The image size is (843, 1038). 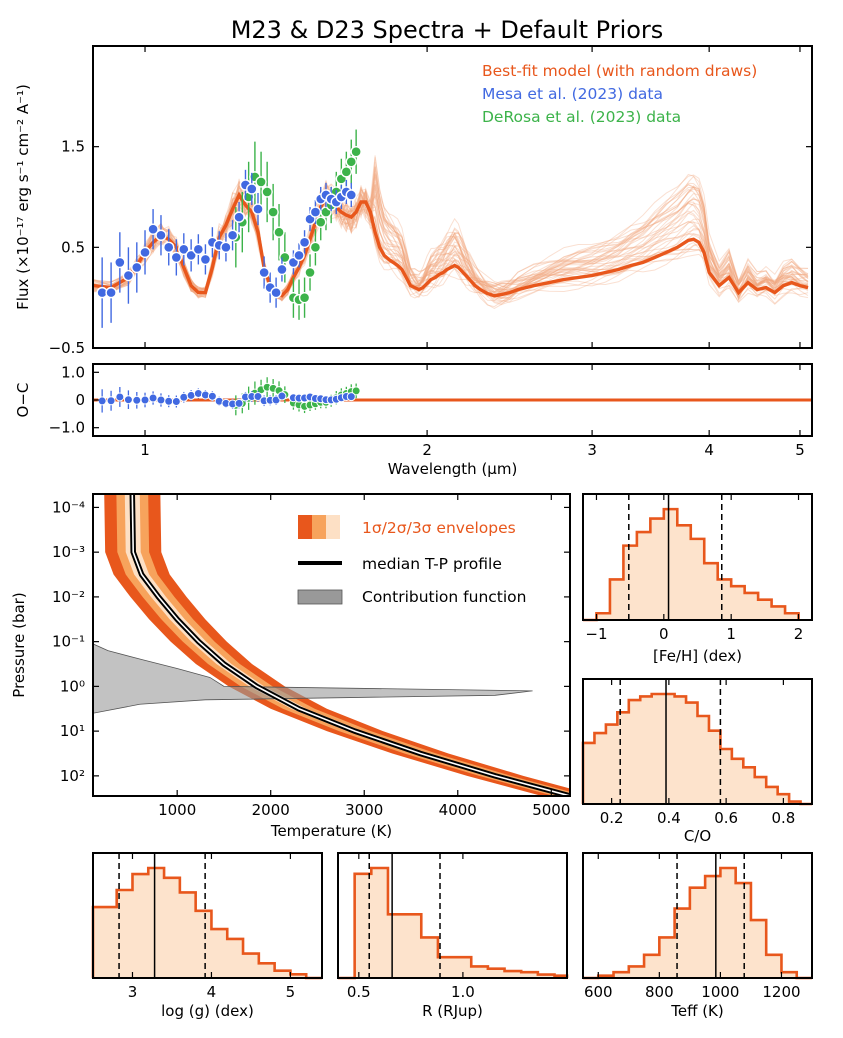 I want to click on x-tick-label: 4000, so click(x=458, y=810).